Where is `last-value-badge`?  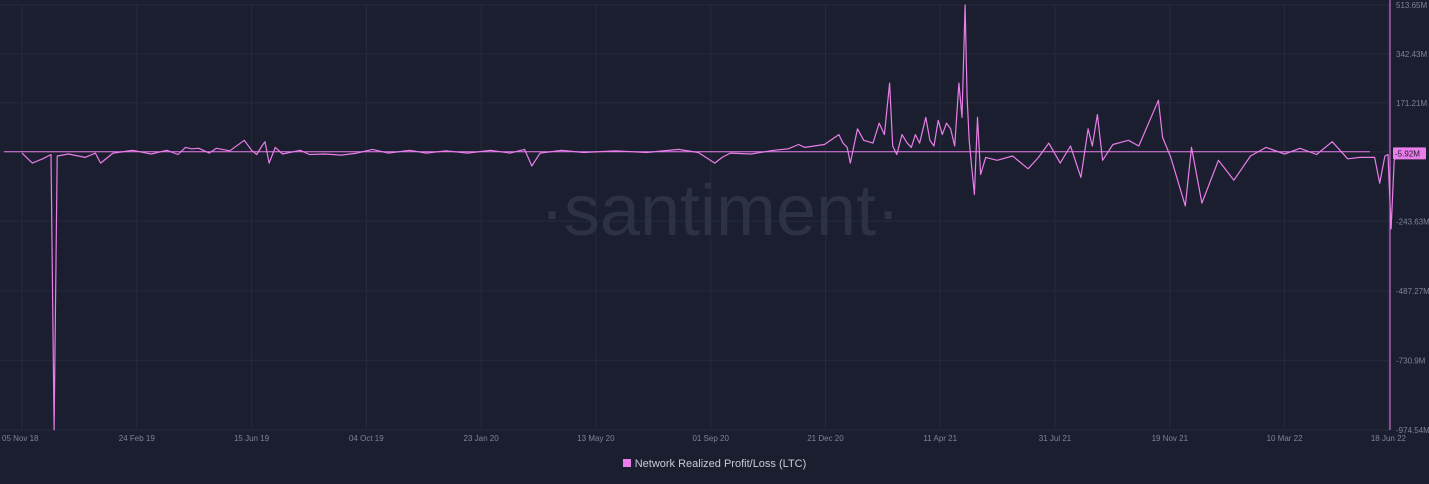
last-value-badge is located at coordinates (1409, 153).